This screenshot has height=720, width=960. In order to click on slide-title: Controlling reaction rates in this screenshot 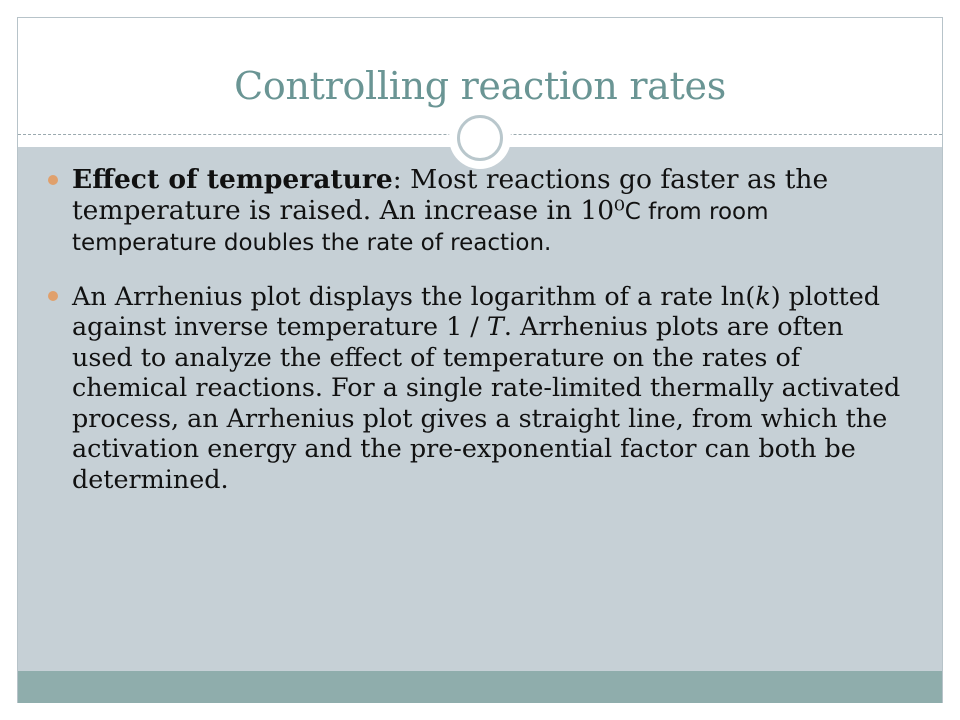, I will do `click(480, 86)`.